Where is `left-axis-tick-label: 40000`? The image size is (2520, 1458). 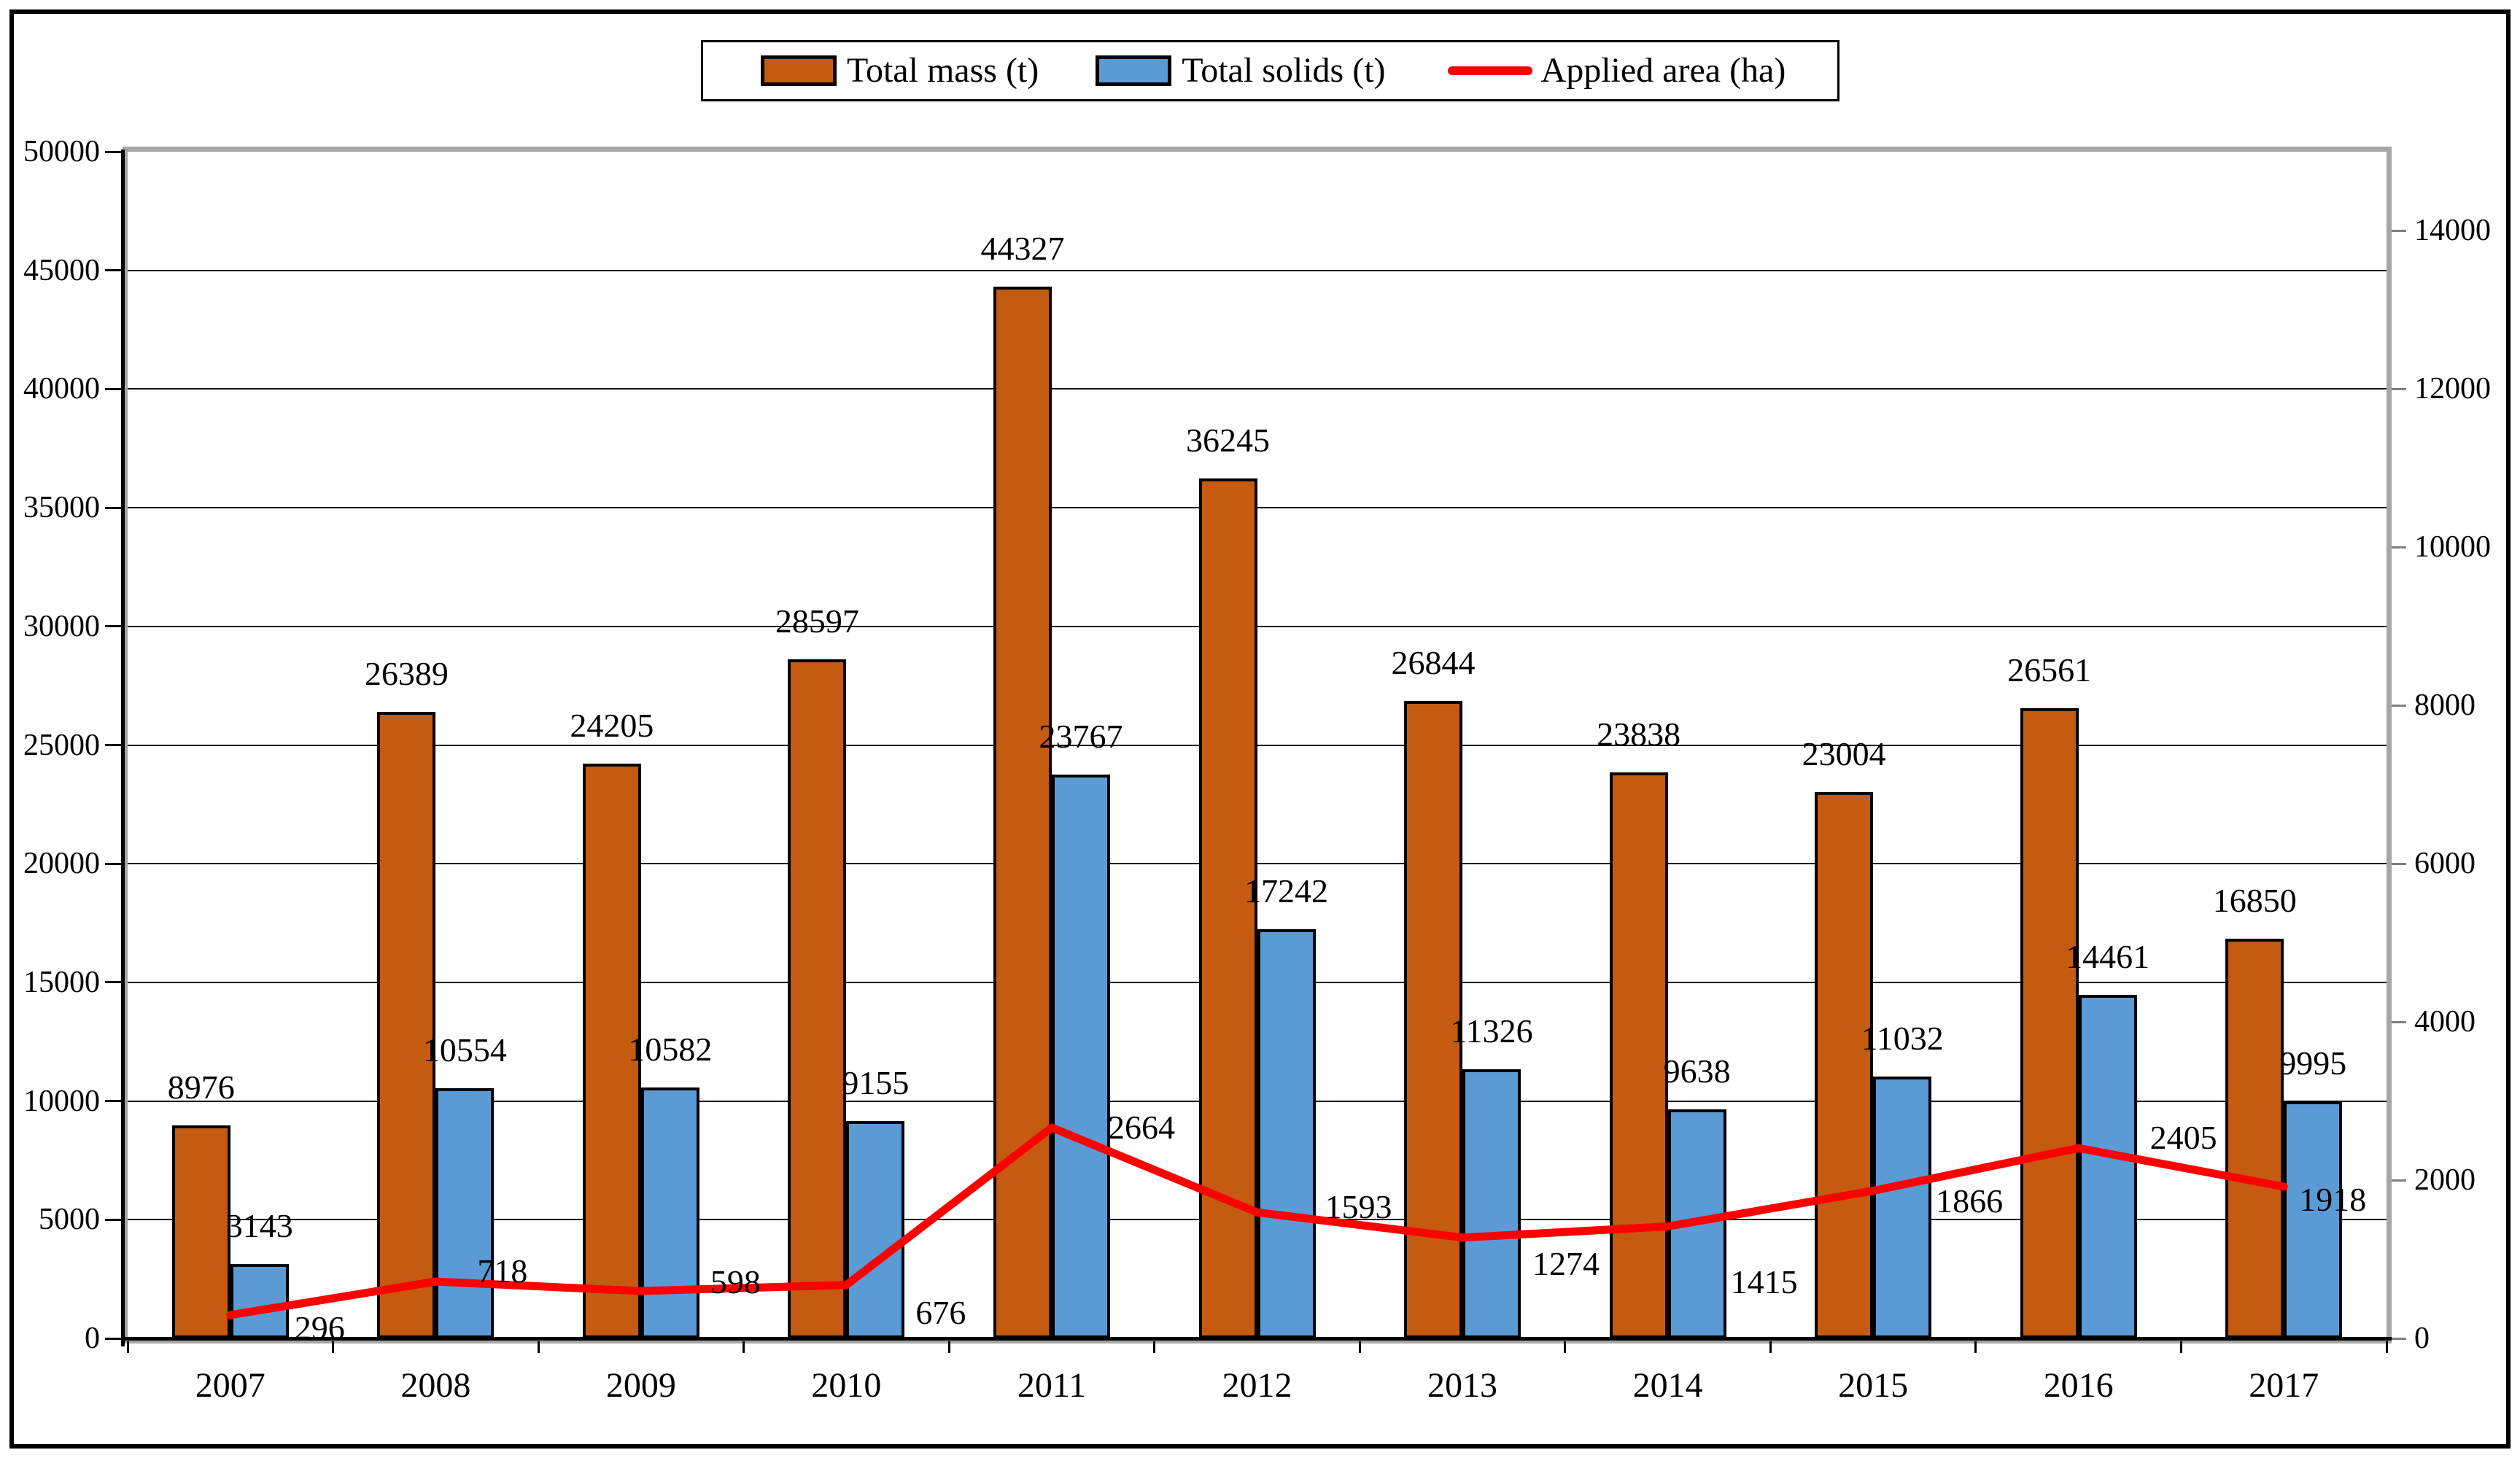 left-axis-tick-label: 40000 is located at coordinates (61, 389).